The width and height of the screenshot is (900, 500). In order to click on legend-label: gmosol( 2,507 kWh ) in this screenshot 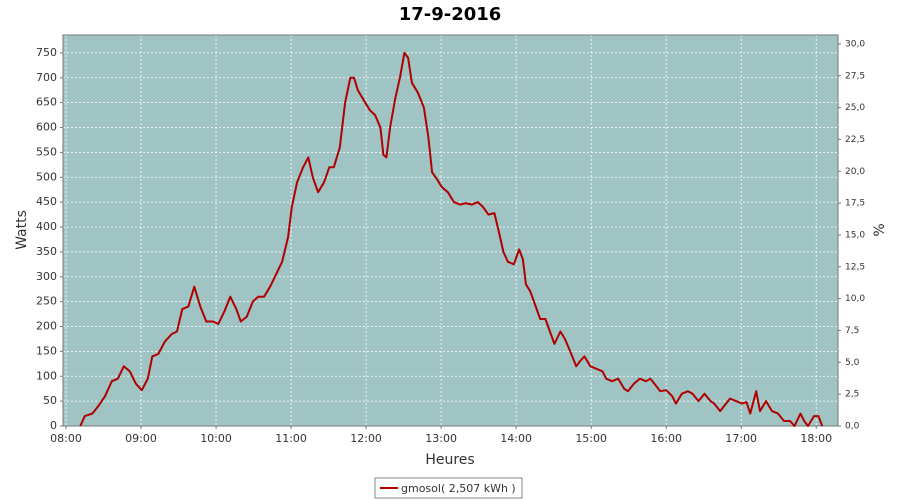, I will do `click(458, 488)`.